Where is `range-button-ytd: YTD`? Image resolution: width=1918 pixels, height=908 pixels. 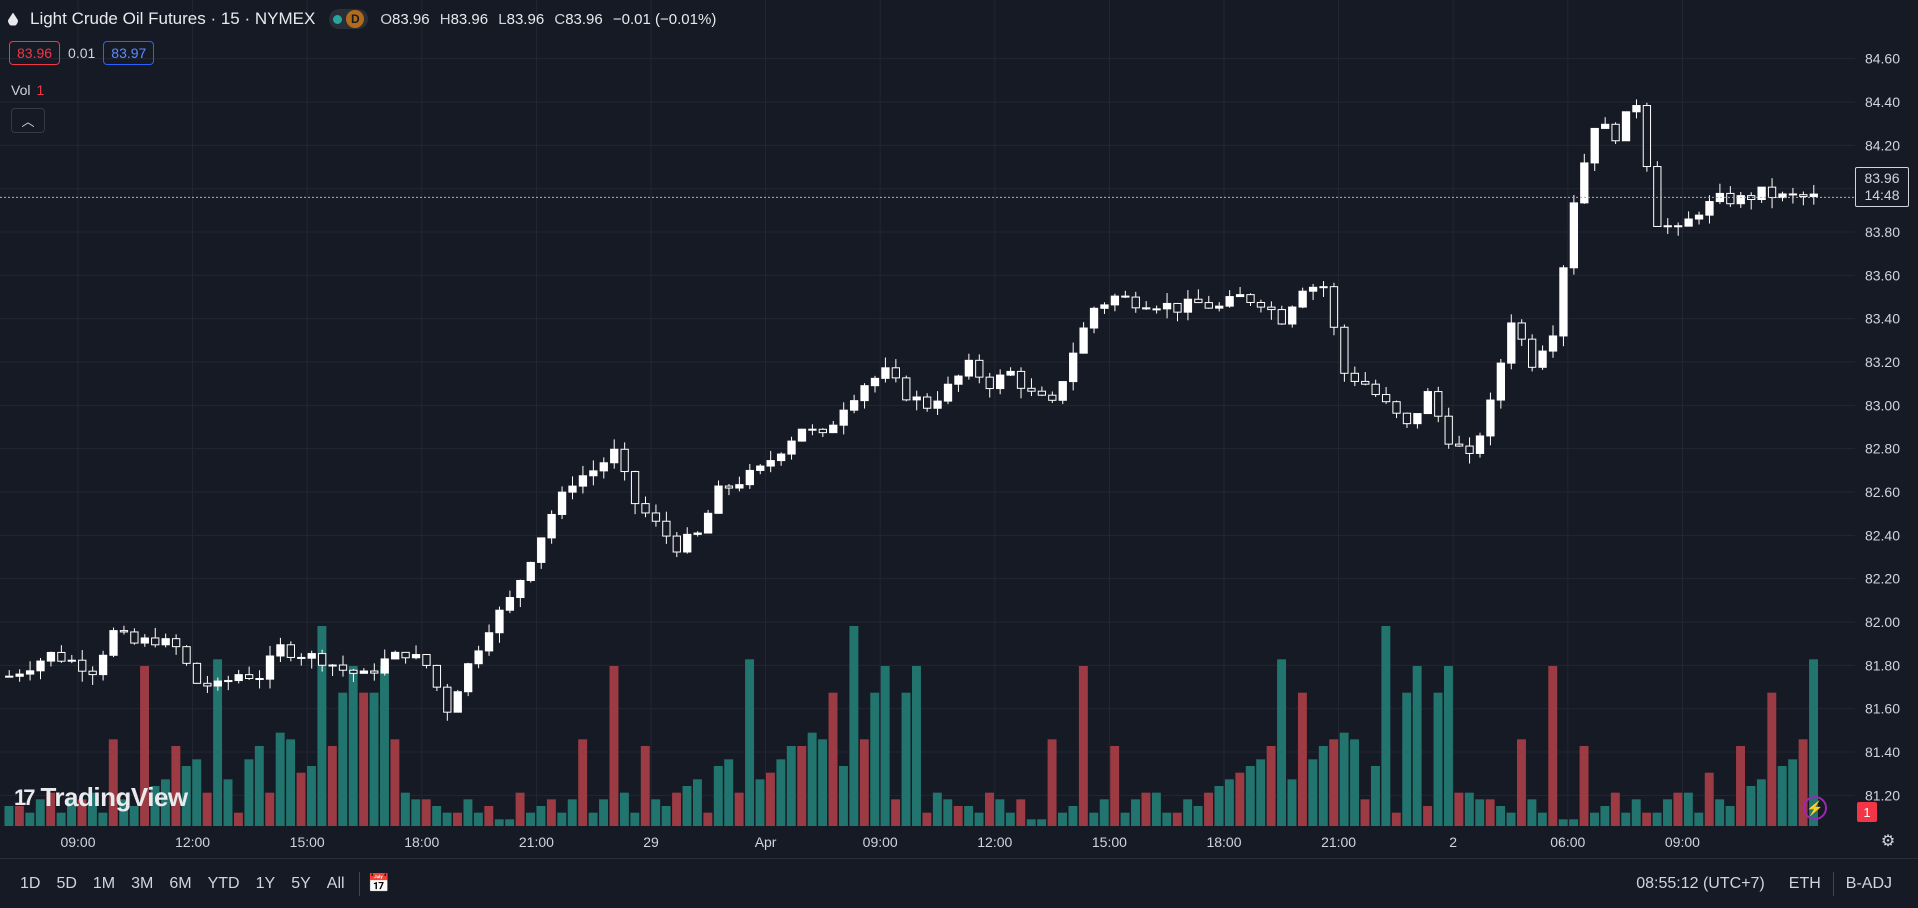
range-button-ytd: YTD is located at coordinates (223, 883).